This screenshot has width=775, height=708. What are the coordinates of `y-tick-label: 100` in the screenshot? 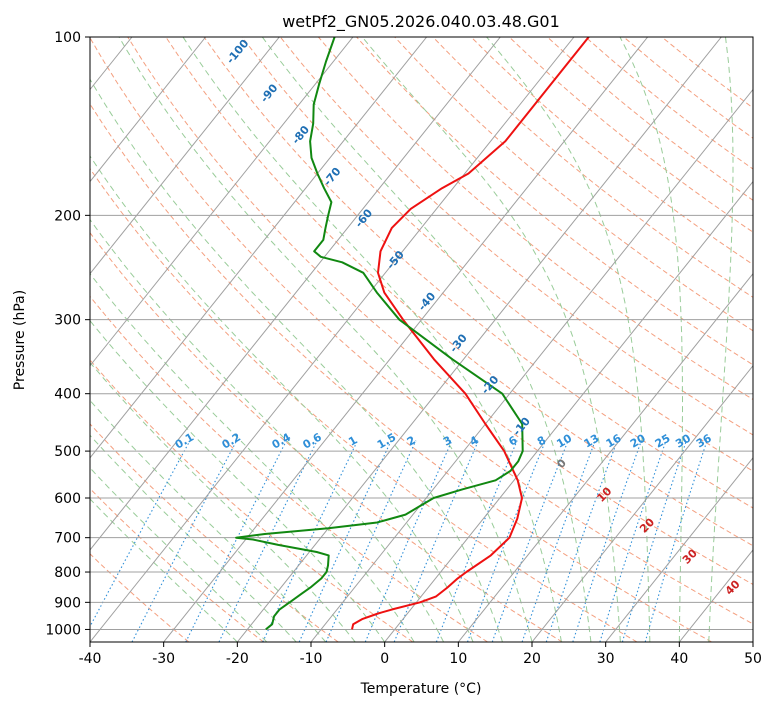 It's located at (67, 38).